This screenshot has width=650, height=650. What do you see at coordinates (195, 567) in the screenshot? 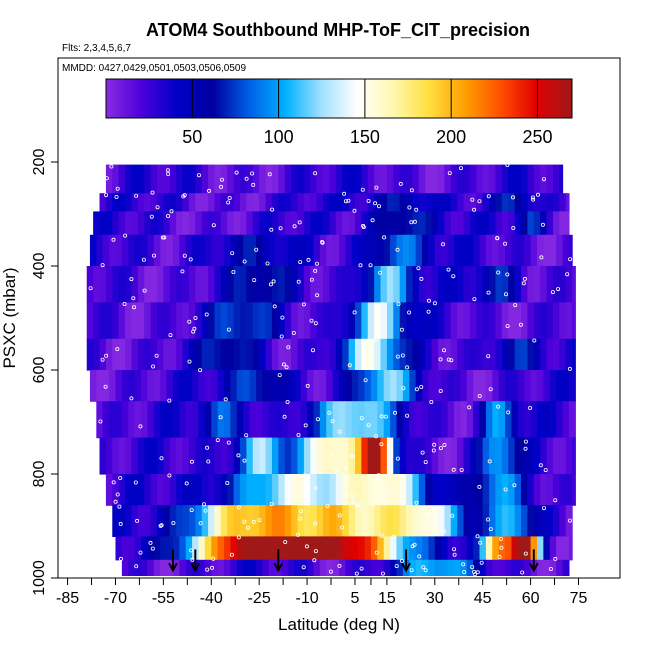
I see `launch-arrowhead` at bounding box center [195, 567].